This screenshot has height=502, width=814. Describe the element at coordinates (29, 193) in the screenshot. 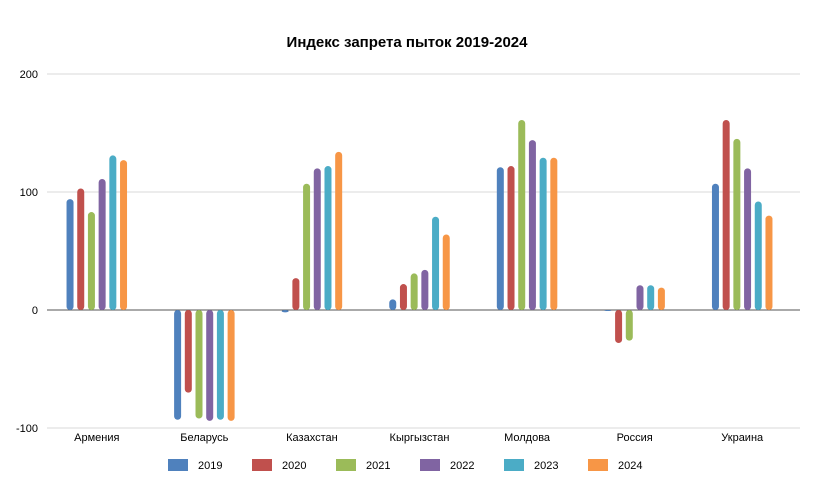

I see `y-tick-label: 100` at that location.